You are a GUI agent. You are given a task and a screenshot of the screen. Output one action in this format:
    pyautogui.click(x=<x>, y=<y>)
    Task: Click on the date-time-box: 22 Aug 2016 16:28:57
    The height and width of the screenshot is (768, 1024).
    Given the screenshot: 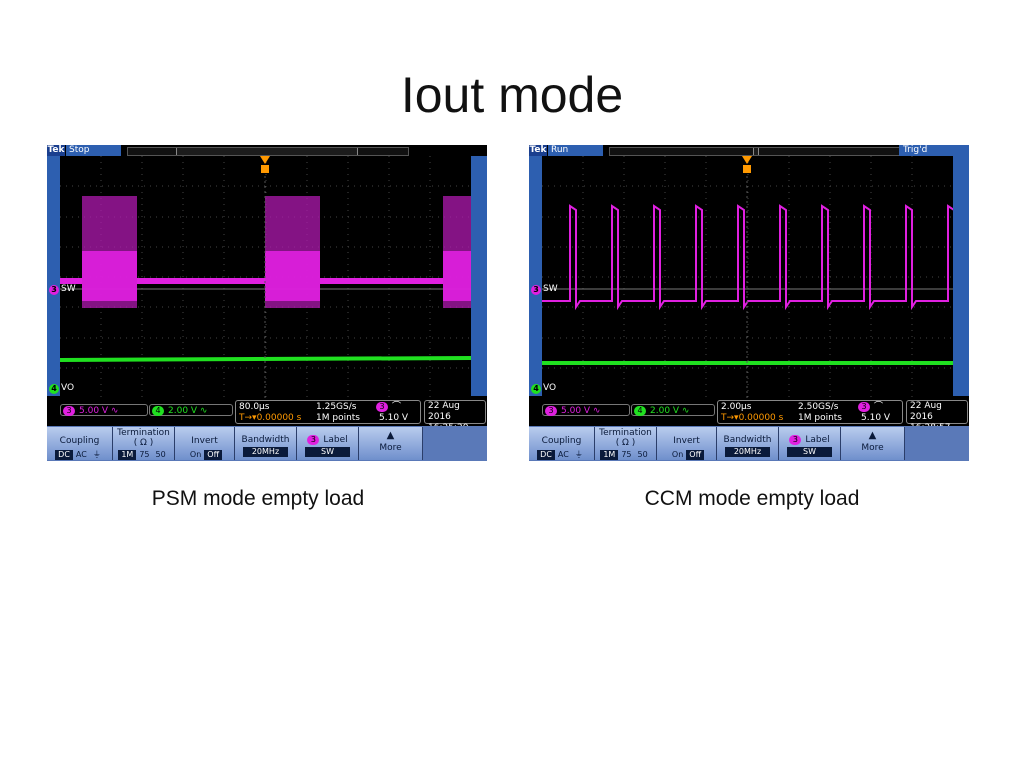 What is the action you would take?
    pyautogui.click(x=937, y=416)
    